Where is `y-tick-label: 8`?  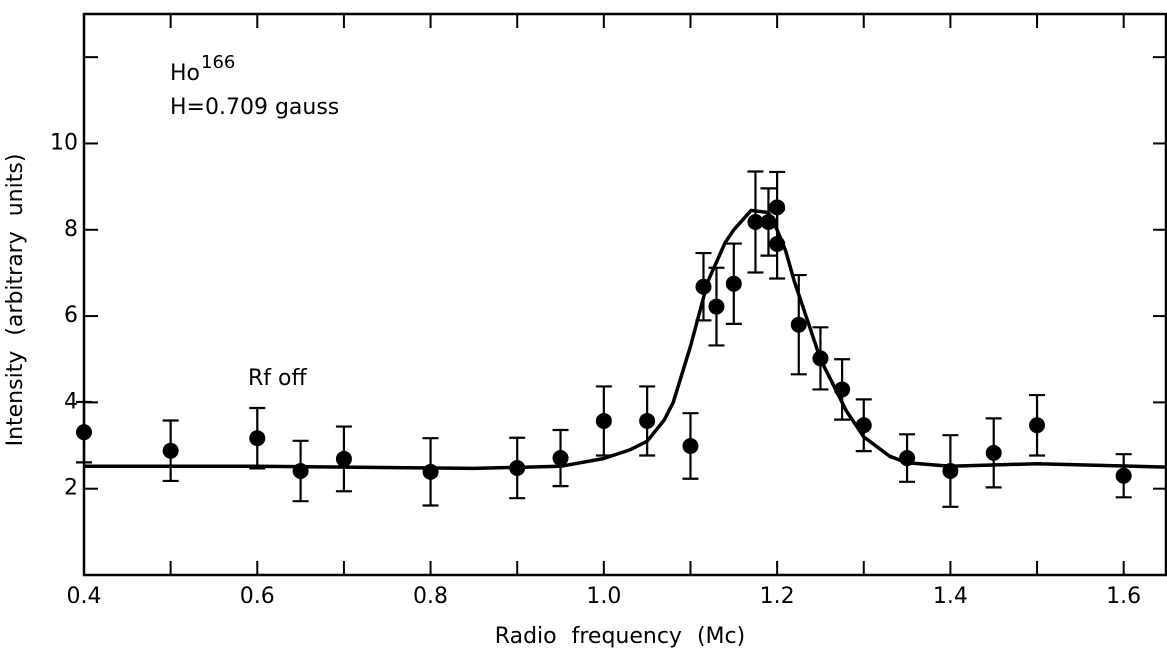 y-tick-label: 8 is located at coordinates (71, 229).